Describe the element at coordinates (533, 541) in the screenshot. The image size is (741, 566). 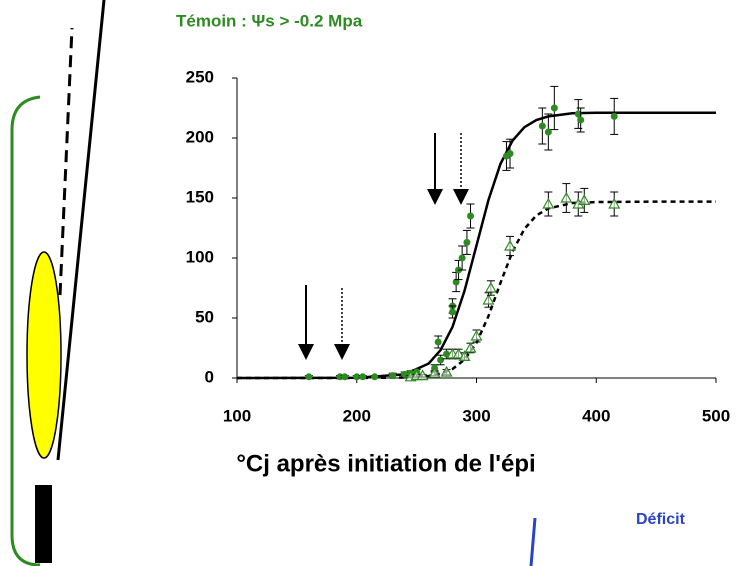
I see `blue-line` at that location.